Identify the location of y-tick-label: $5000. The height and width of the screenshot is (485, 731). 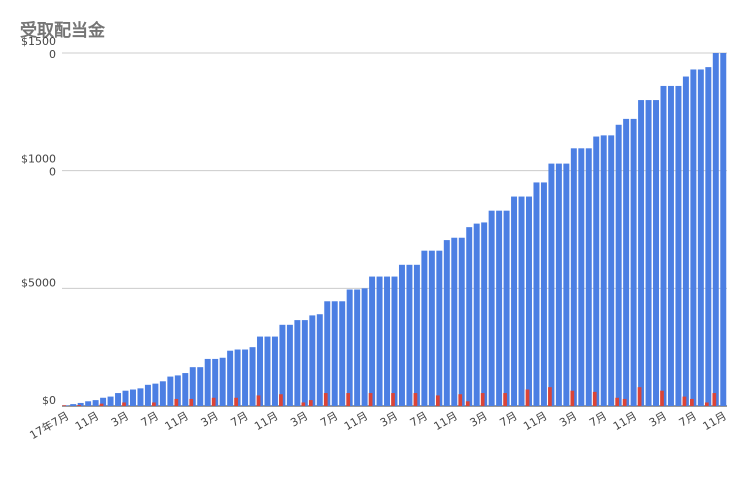
(38, 282).